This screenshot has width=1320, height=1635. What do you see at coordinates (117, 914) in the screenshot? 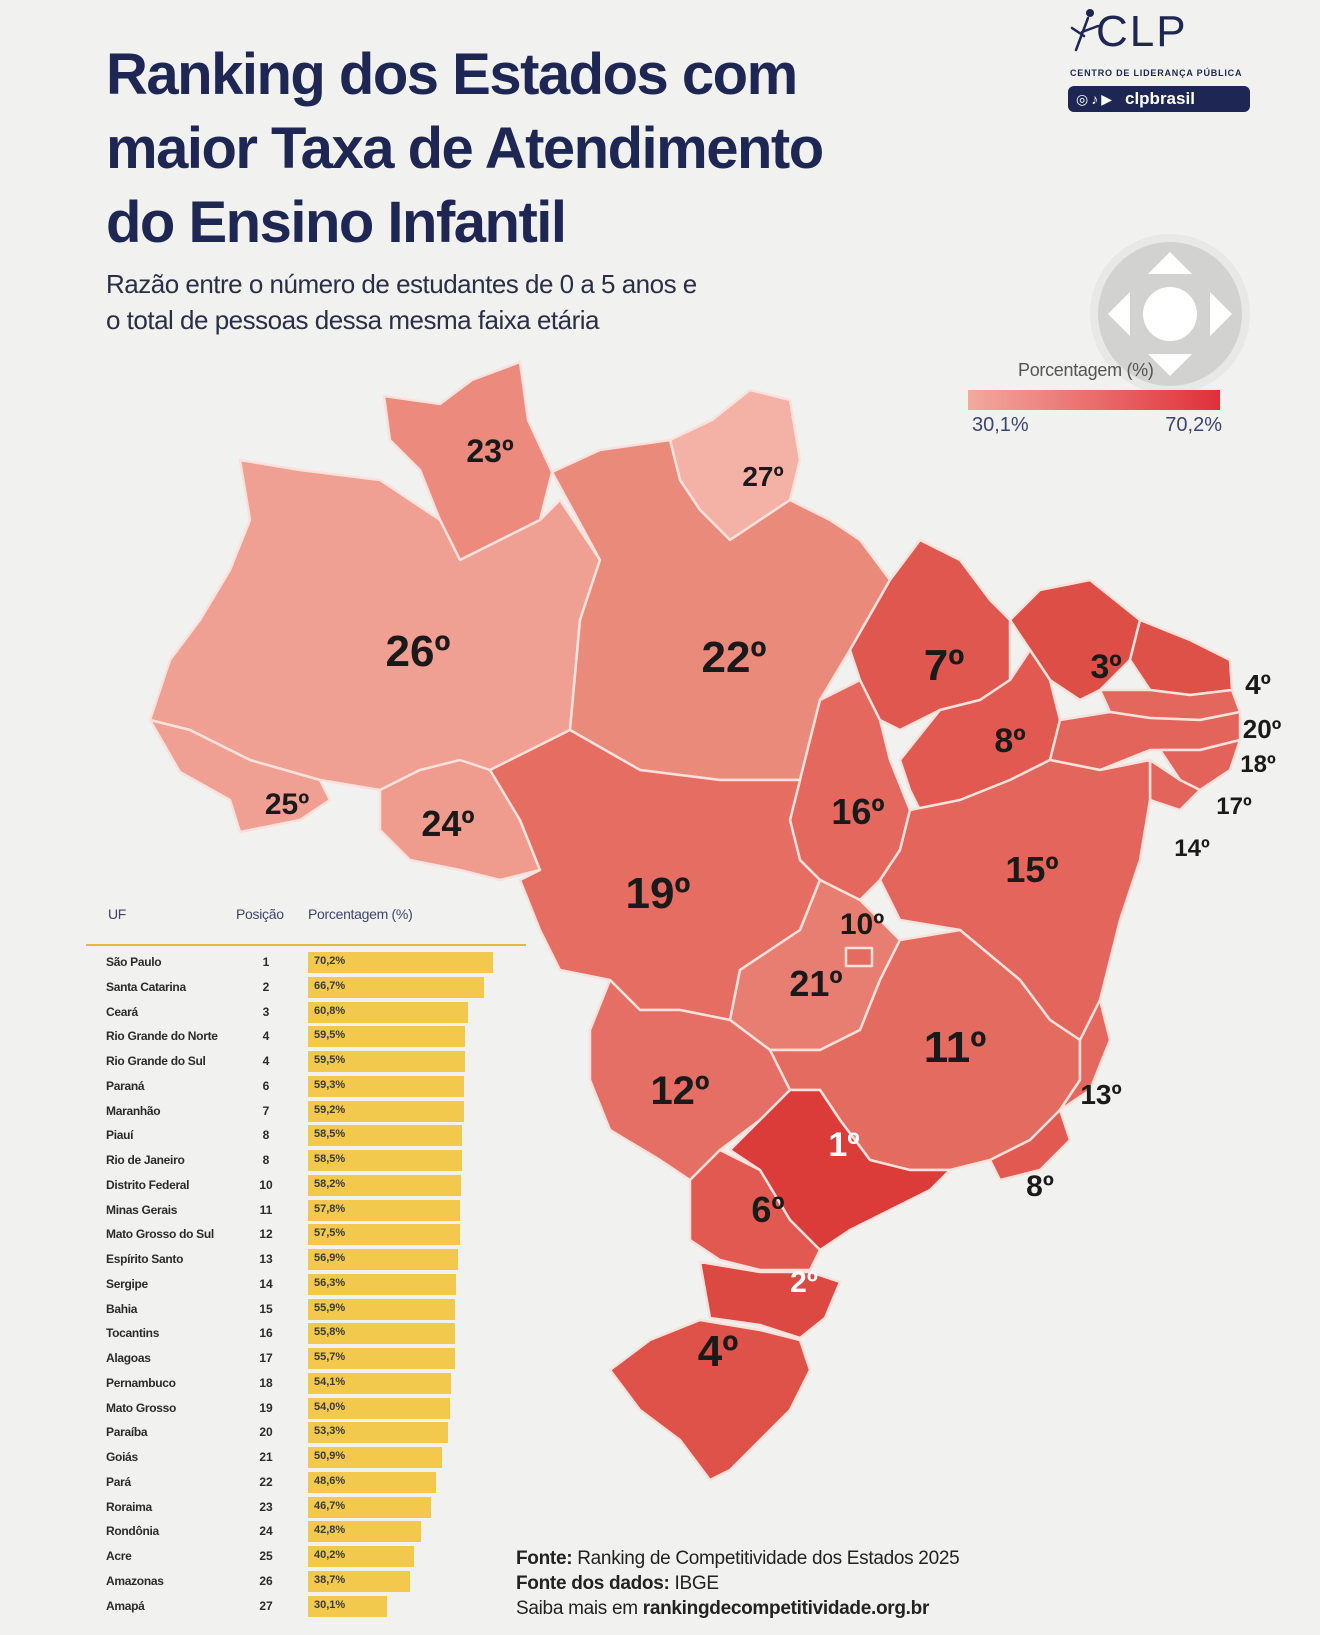
I see `header-uf: UF` at bounding box center [117, 914].